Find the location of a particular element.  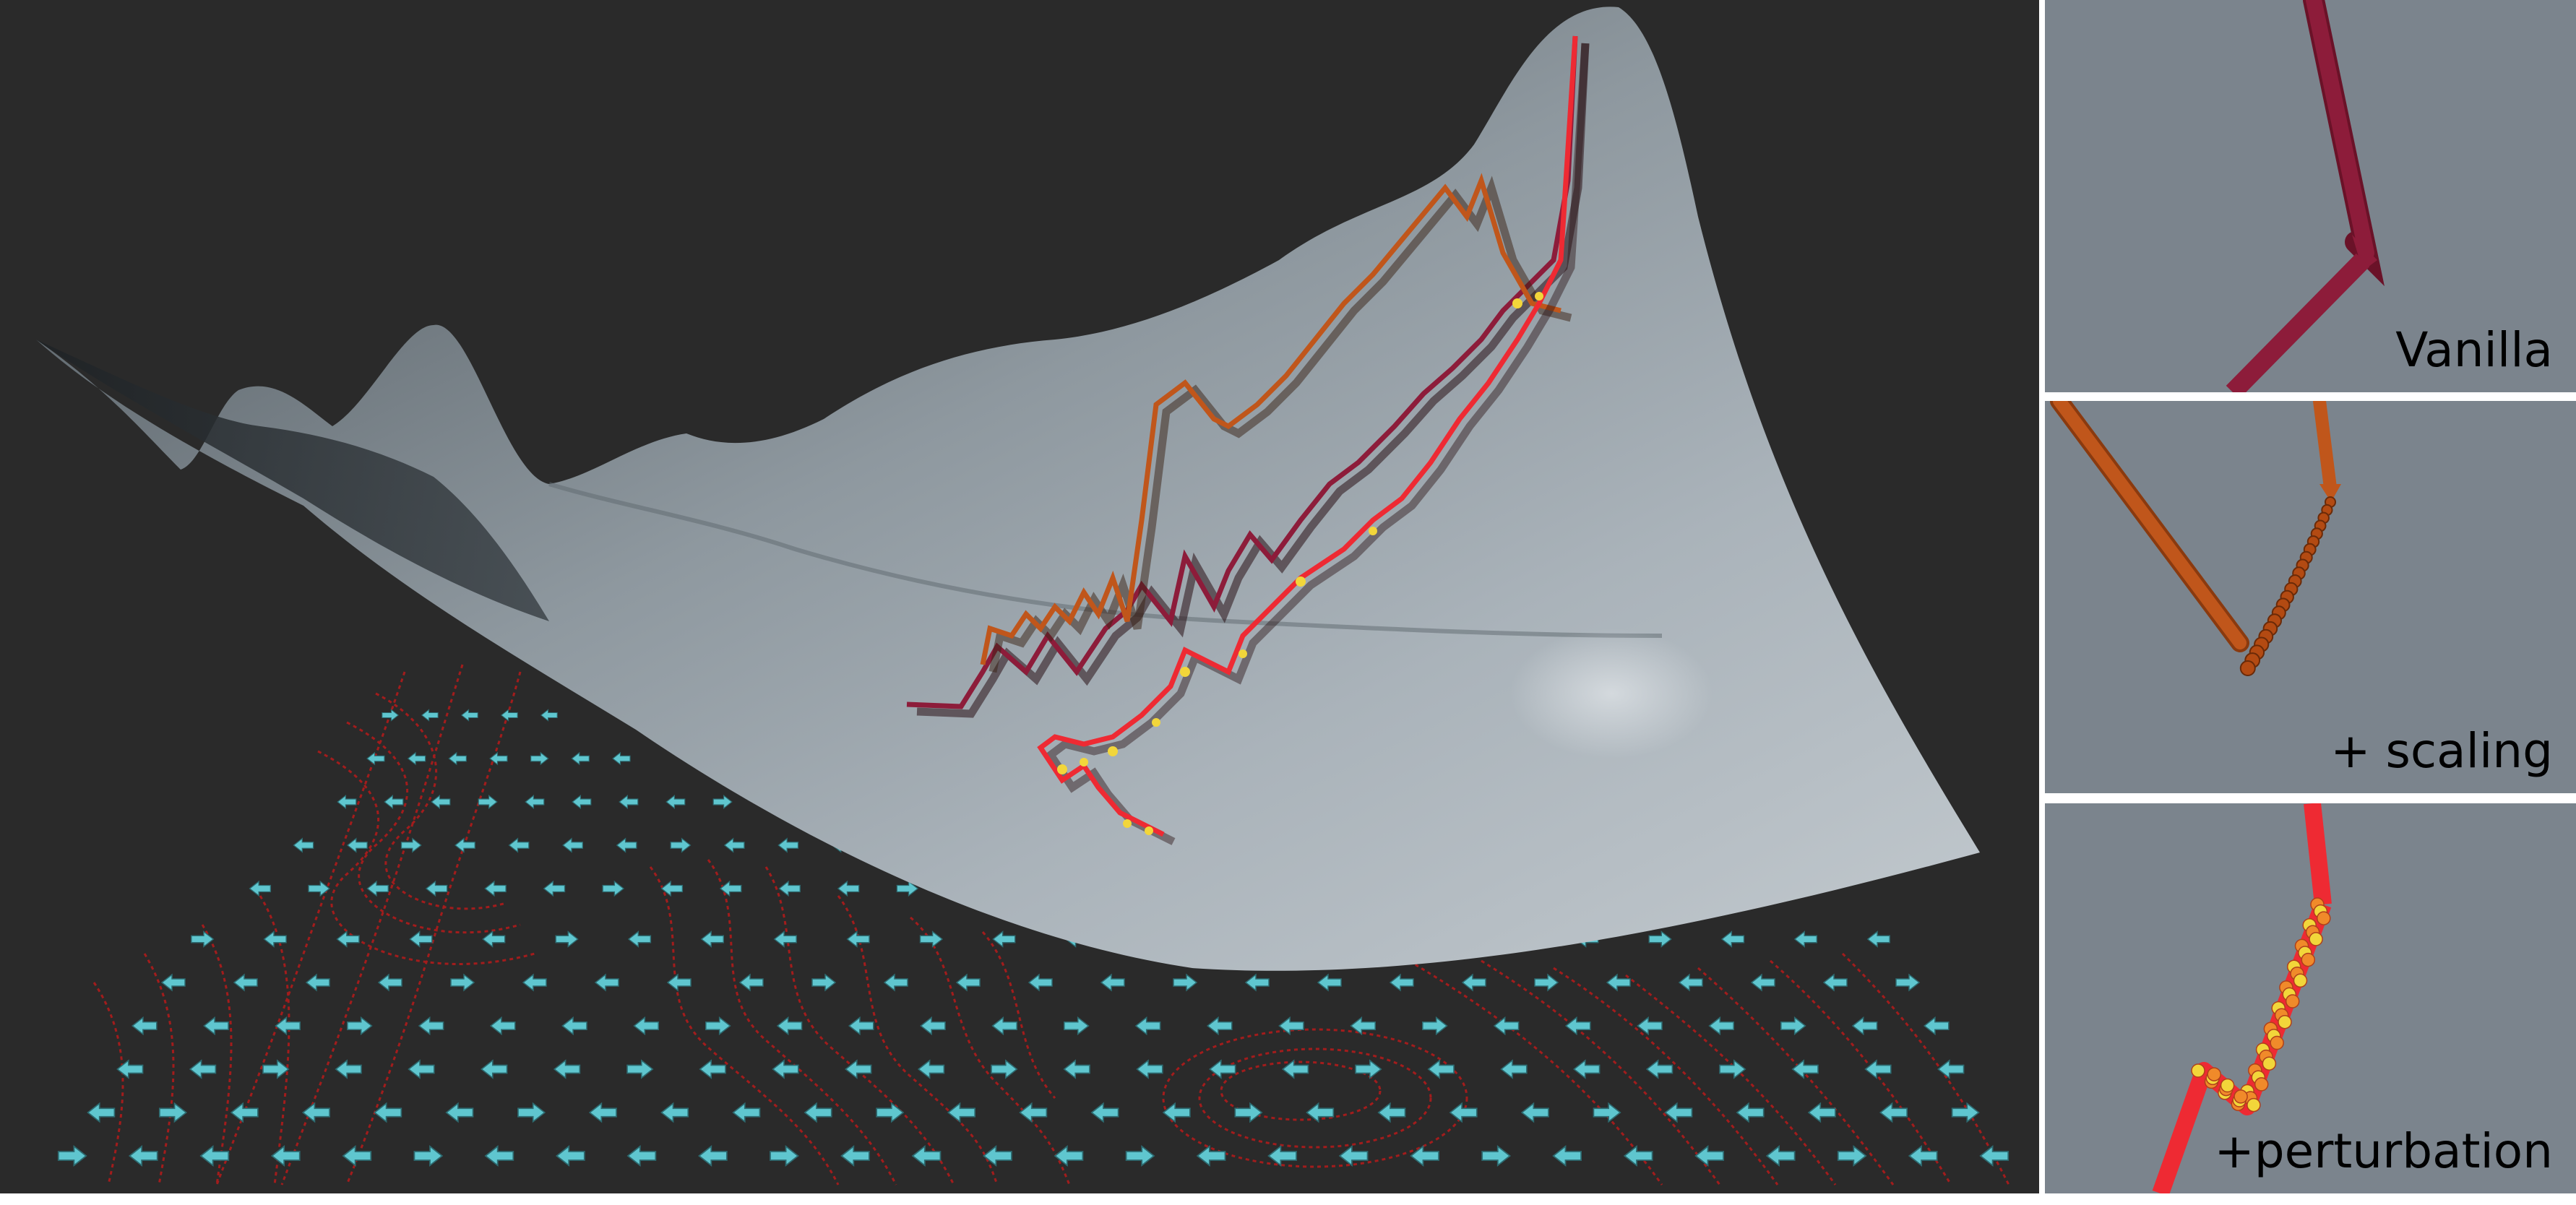

inset-path-perturbation is located at coordinates (2242, 998).